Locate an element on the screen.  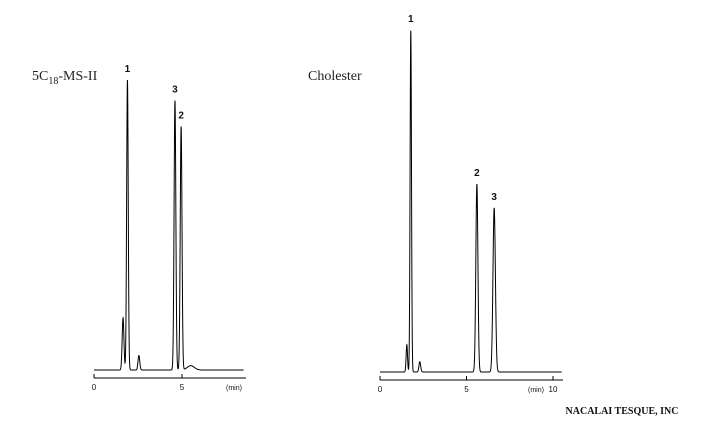
x-unit-label-left: (min) is located at coordinates (234, 388).